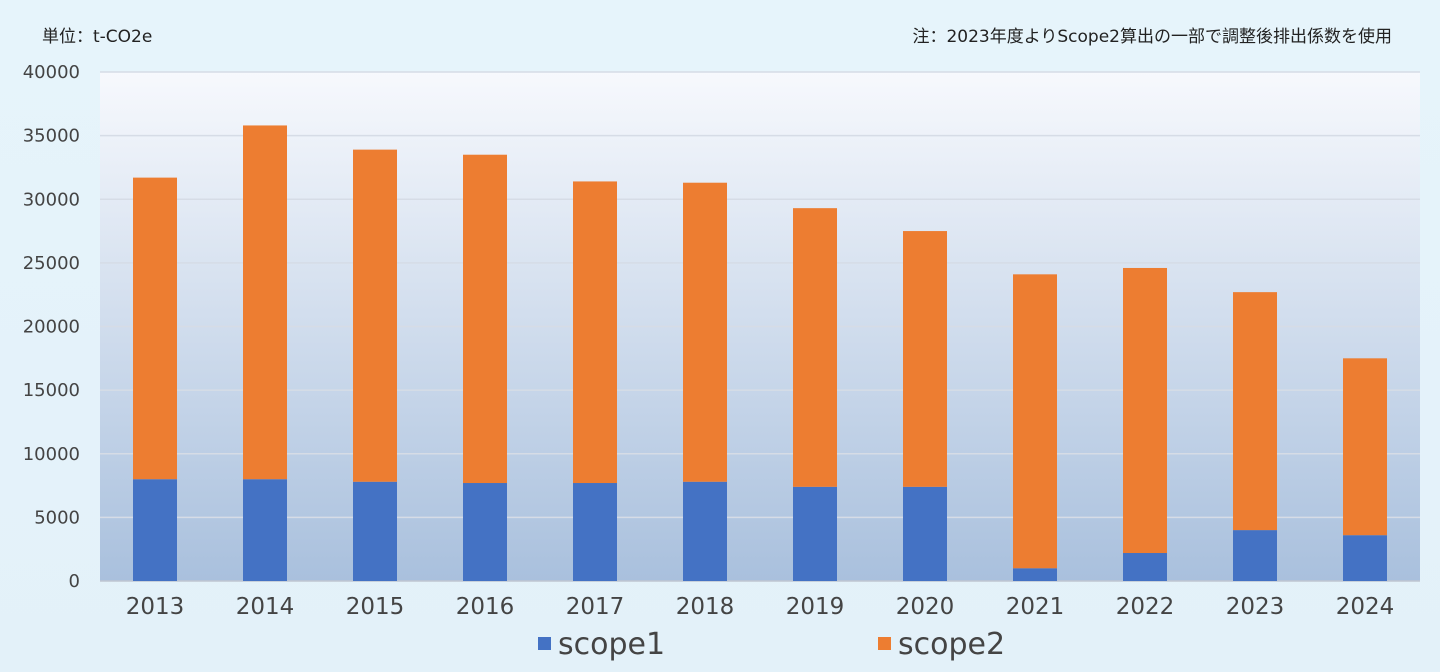 This screenshot has height=672, width=1440. I want to click on x-tick-label: 2022, so click(1145, 607).